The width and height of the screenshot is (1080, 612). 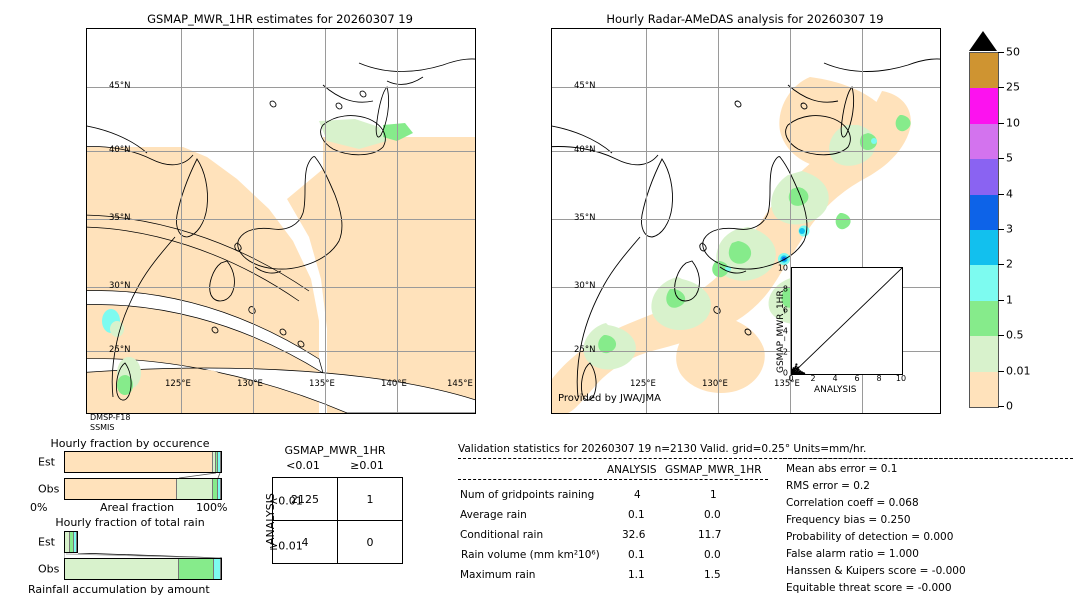 I want to click on validation-header-rule, so click(x=728, y=458).